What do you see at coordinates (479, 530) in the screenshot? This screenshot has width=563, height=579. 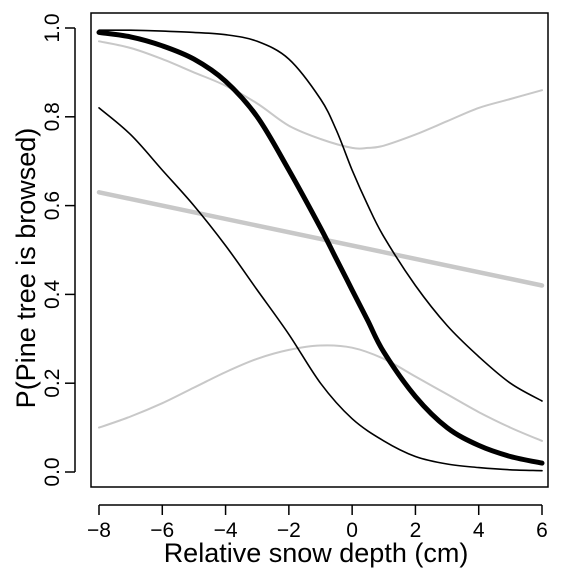 I see `x-tick-label: 4` at bounding box center [479, 530].